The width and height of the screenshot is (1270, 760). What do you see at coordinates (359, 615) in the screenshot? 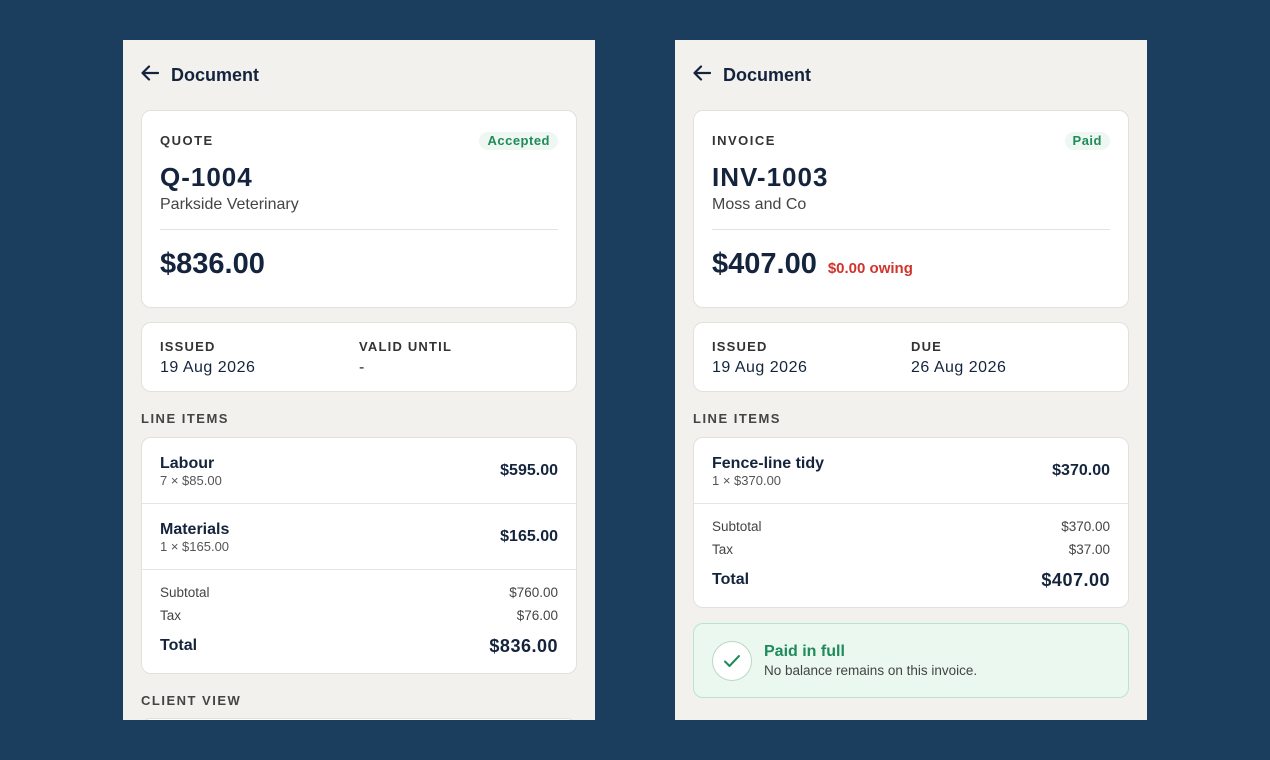
I see `total-row: Tax $76.00` at bounding box center [359, 615].